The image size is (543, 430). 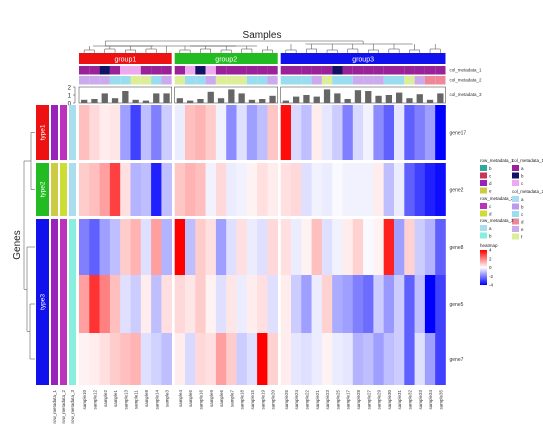 I want to click on row-metadata-1-legend-label: e, so click(x=490, y=191).